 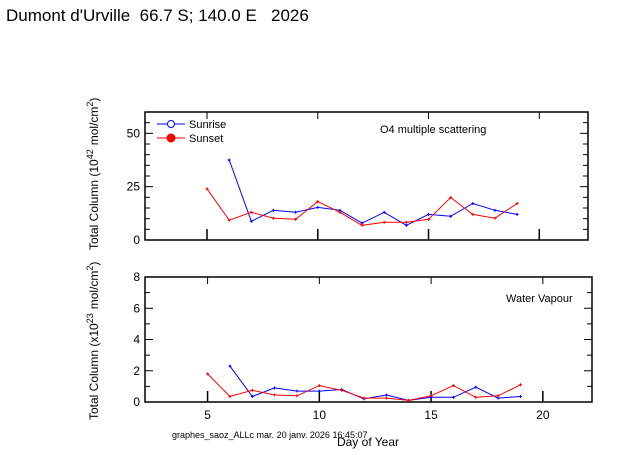 I want to click on legend-sunset-label: Sunset, so click(x=206, y=139).